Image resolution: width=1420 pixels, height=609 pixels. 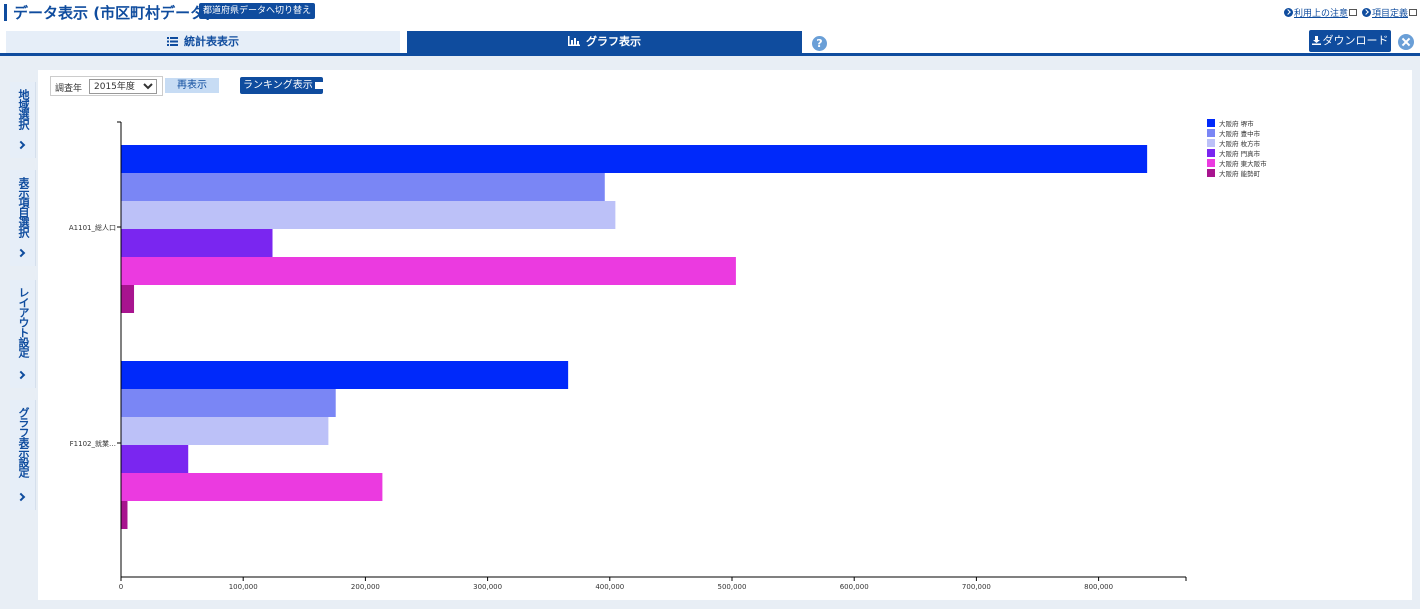 What do you see at coordinates (5, 12) in the screenshot?
I see `title-accent-bar` at bounding box center [5, 12].